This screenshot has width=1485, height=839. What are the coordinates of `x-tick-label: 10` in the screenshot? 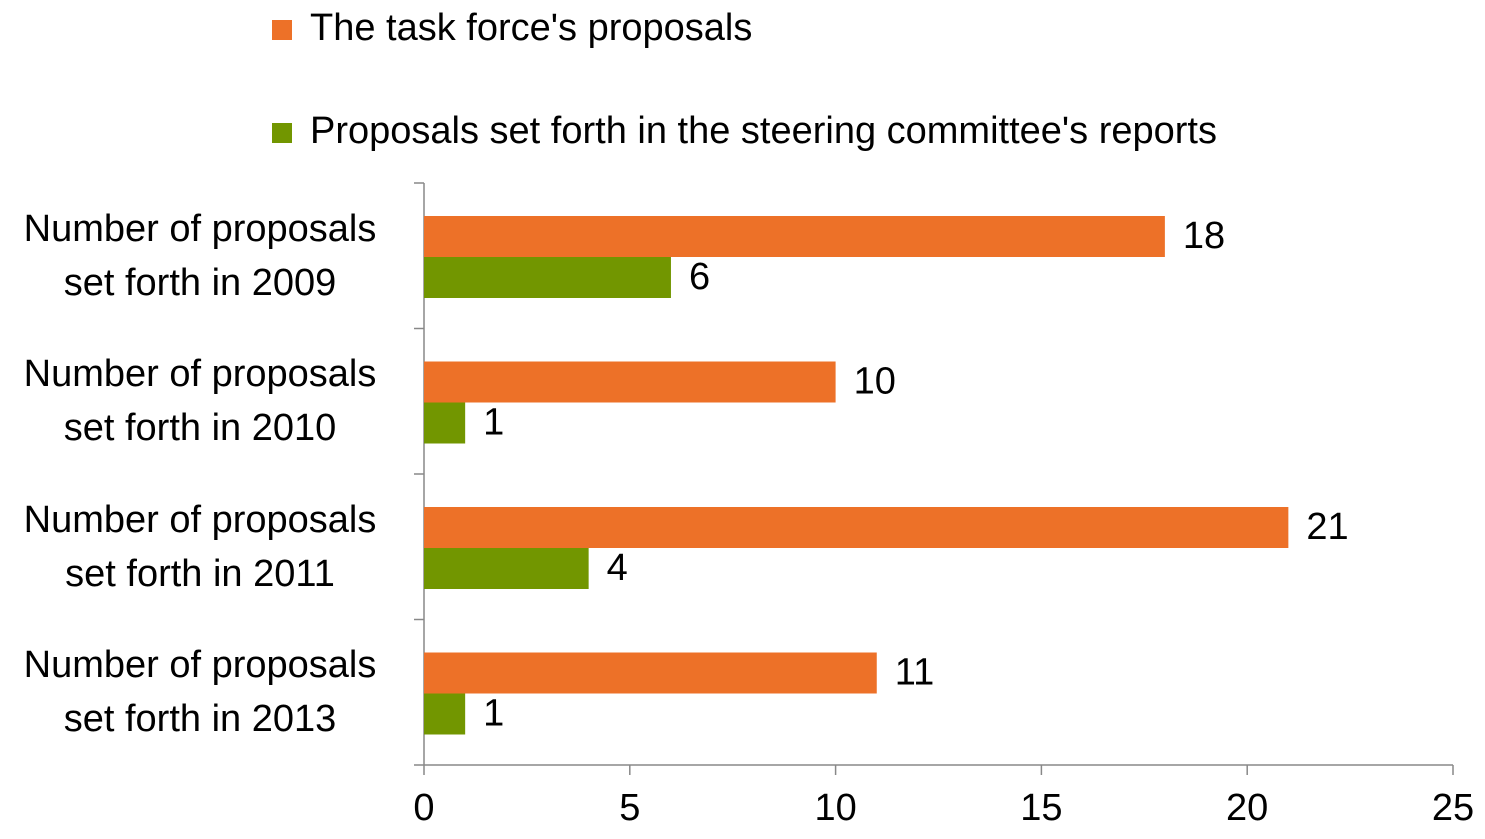 It's located at (835, 808).